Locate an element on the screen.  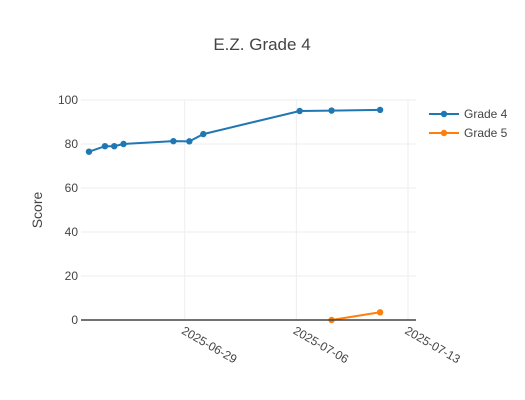
x-tick-label: 2025-07-06 is located at coordinates (321, 344).